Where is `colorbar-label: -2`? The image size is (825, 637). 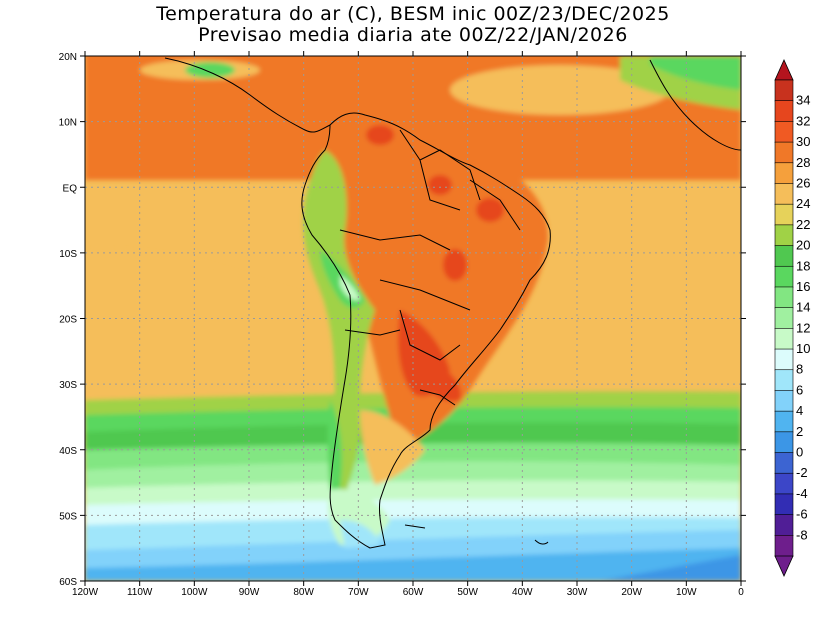
colorbar-label: -2 is located at coordinates (802, 472).